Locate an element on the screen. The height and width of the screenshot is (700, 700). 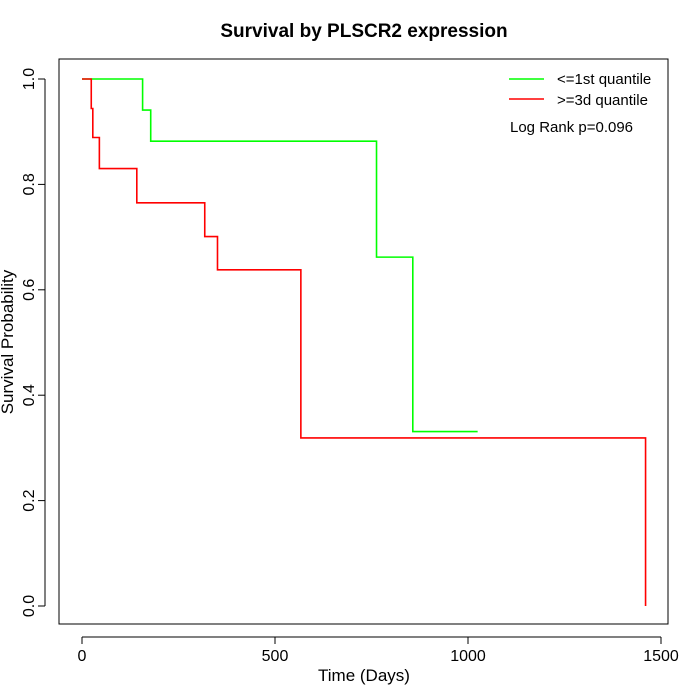
x-tick-label: 0 is located at coordinates (82, 656).